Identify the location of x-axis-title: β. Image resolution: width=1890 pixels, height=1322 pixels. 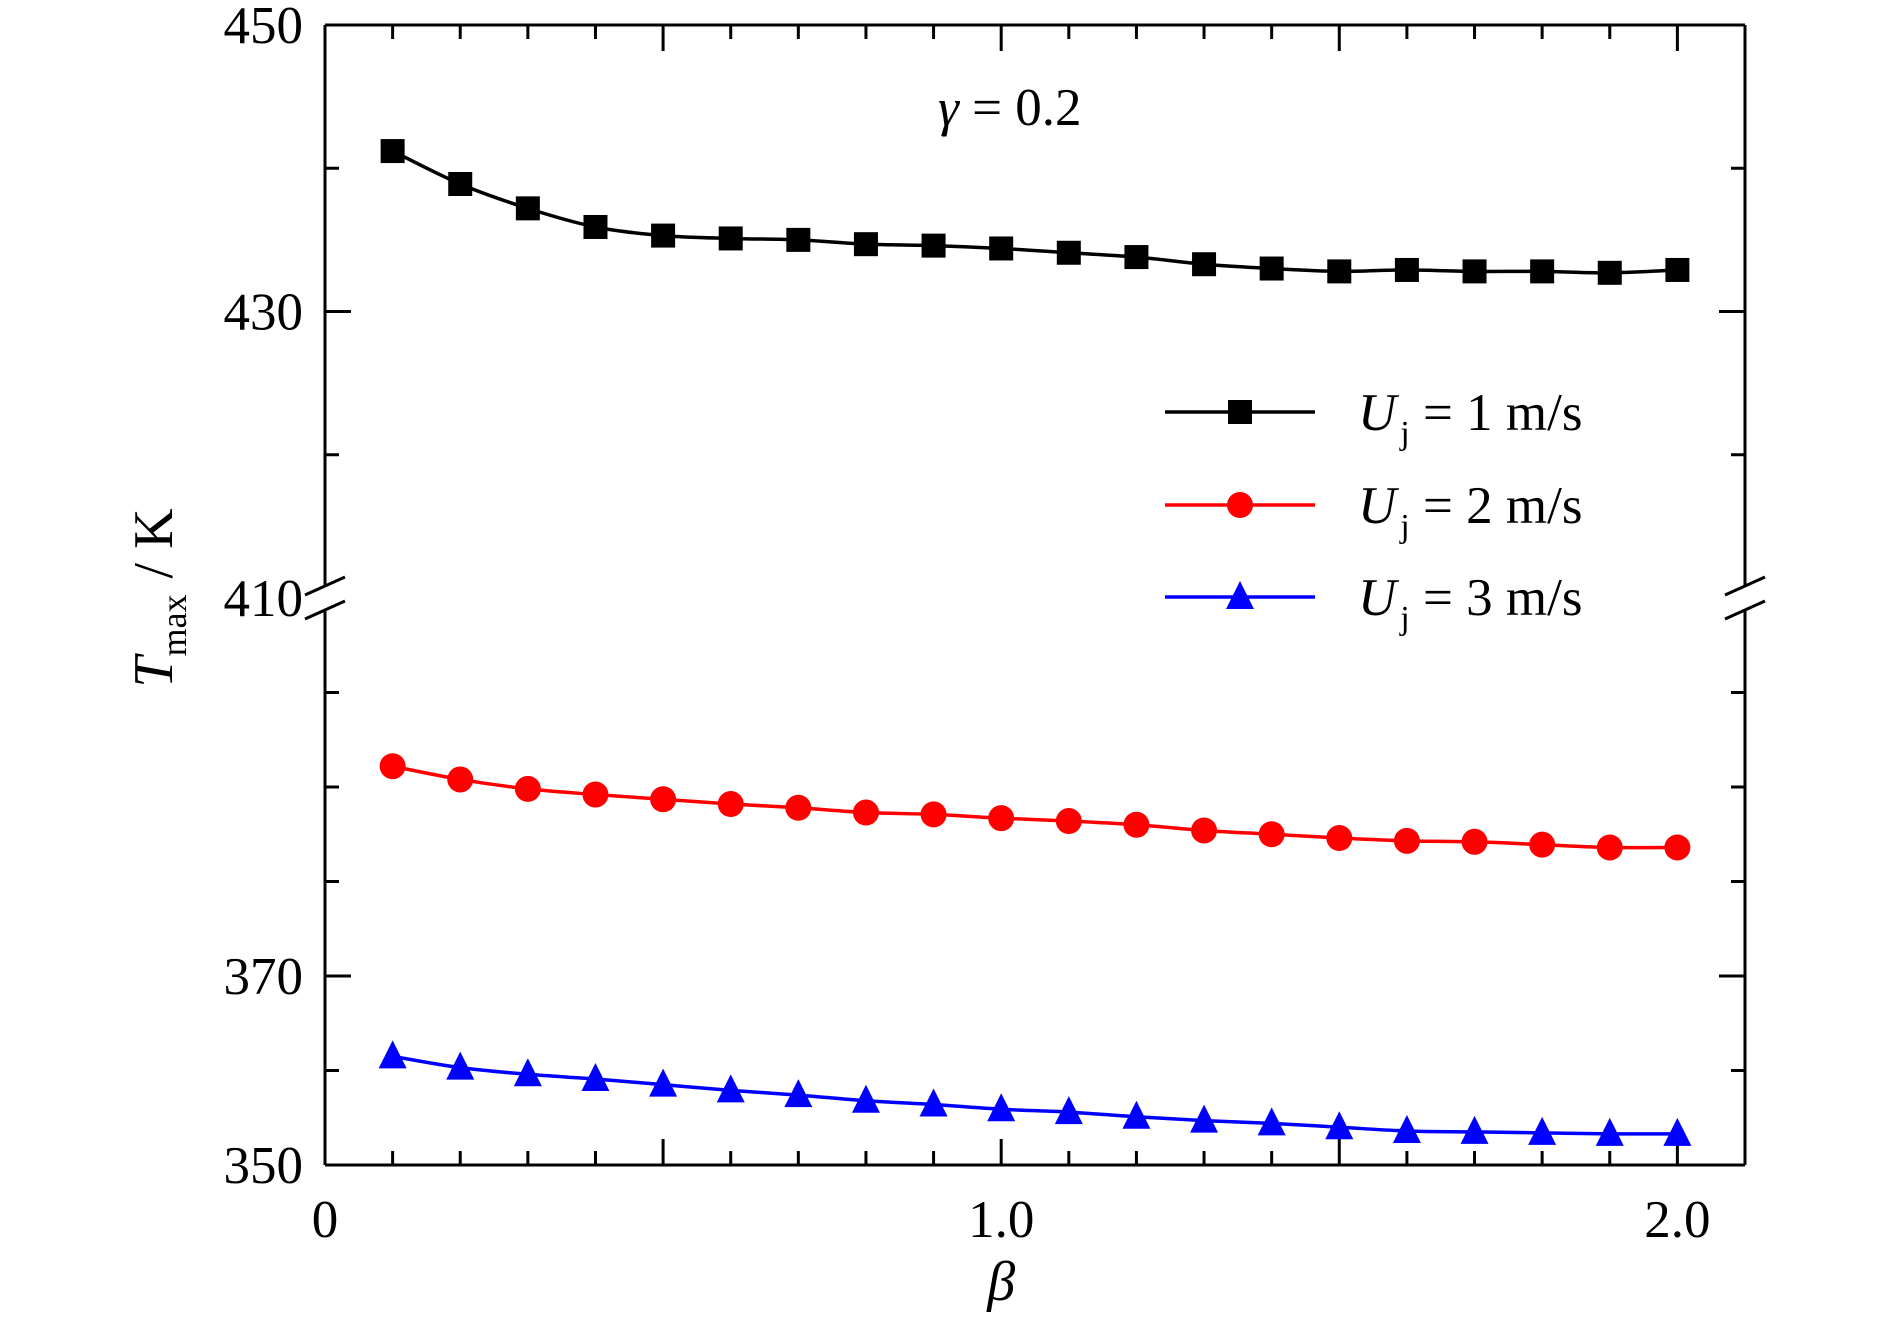
(1000, 1282).